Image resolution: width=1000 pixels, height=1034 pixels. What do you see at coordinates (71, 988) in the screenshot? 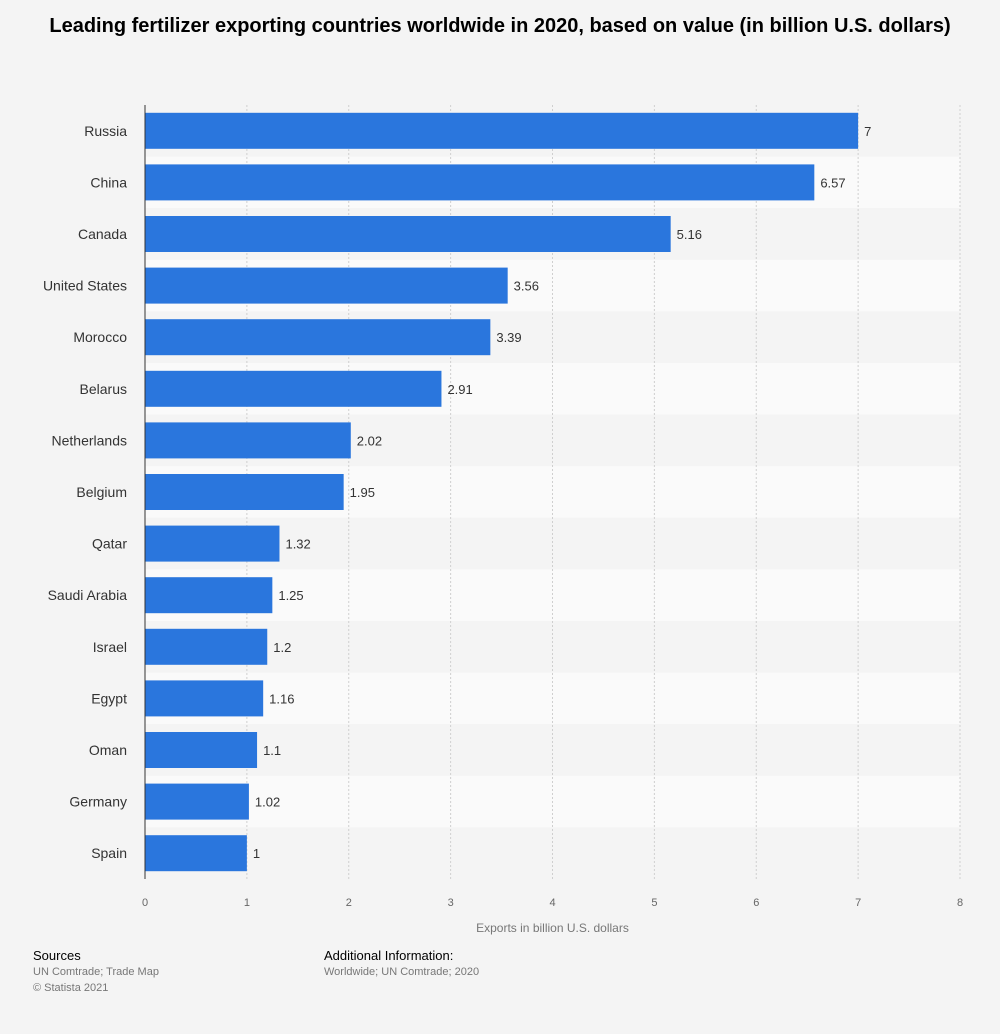
I see `copyright-line: © Statista 2021` at bounding box center [71, 988].